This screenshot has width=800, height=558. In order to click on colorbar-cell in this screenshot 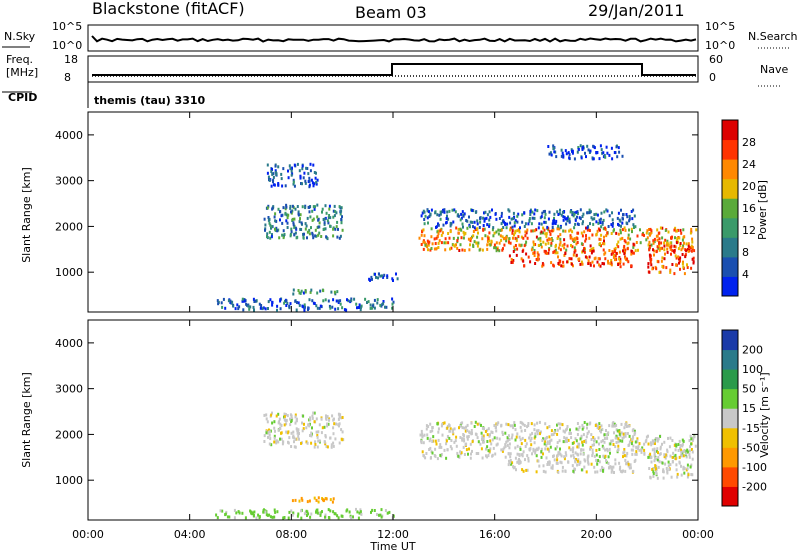, I will do `click(730, 437)`.